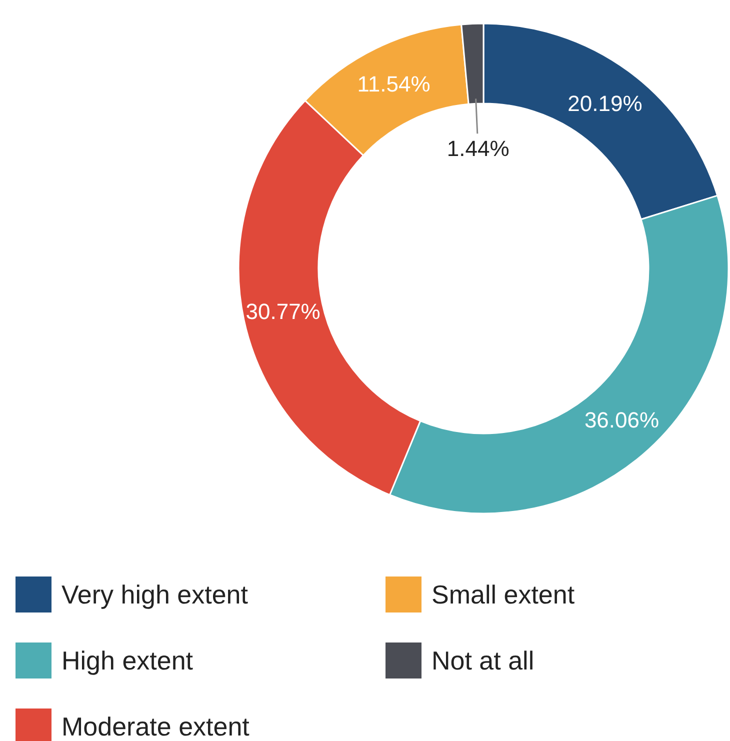  What do you see at coordinates (283, 311) in the screenshot?
I see `data-label: 30.77%` at bounding box center [283, 311].